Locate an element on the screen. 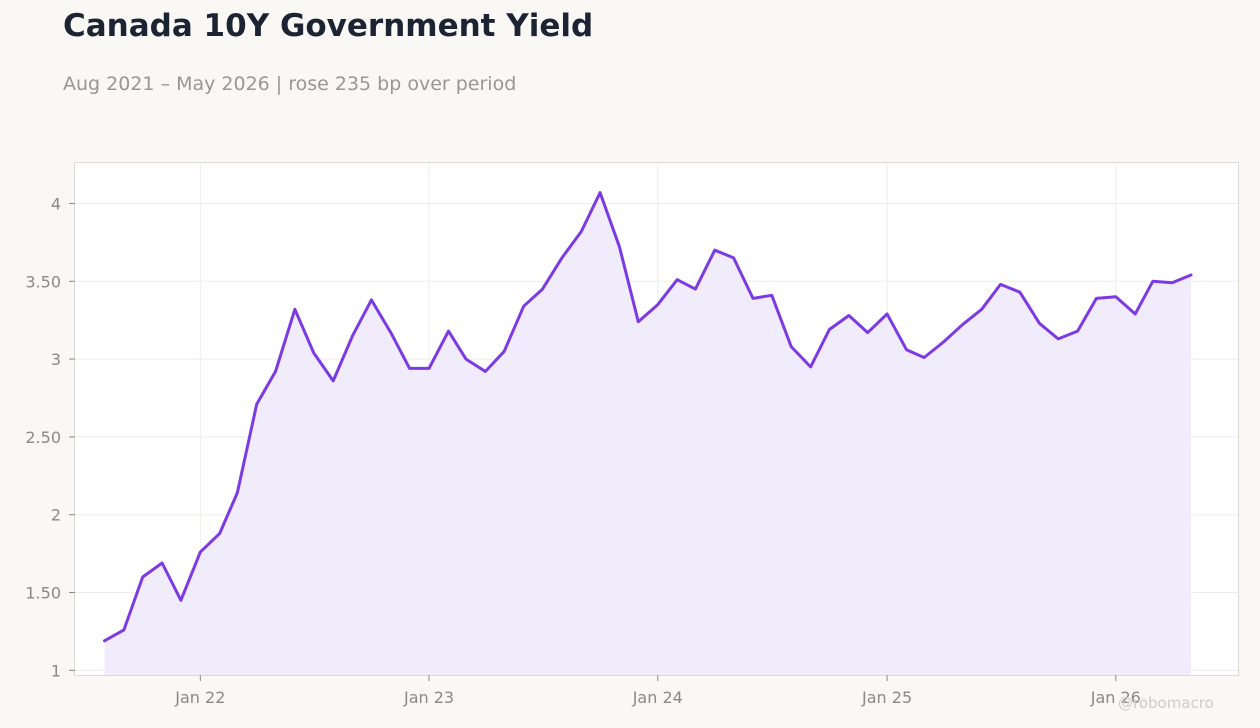 The width and height of the screenshot is (1260, 728). x-tick-label: Jan 22 is located at coordinates (199, 697).